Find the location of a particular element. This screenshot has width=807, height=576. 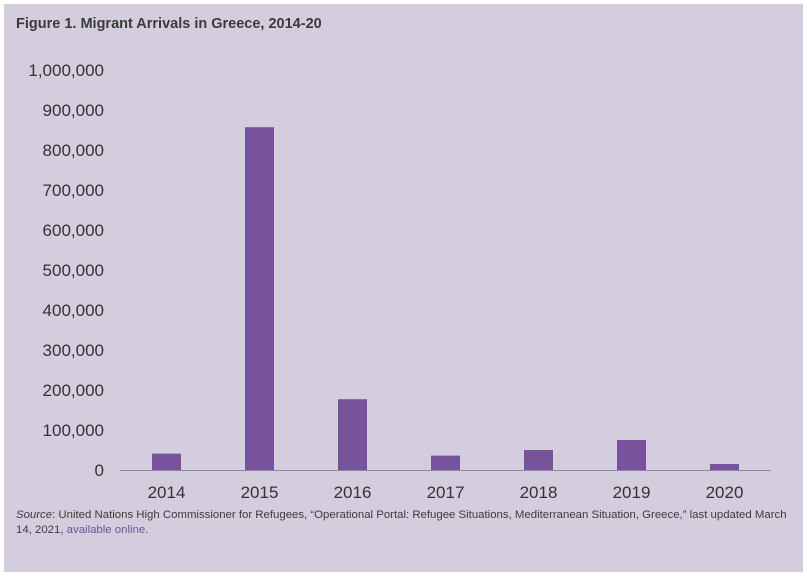

bar-2014 is located at coordinates (166, 461).